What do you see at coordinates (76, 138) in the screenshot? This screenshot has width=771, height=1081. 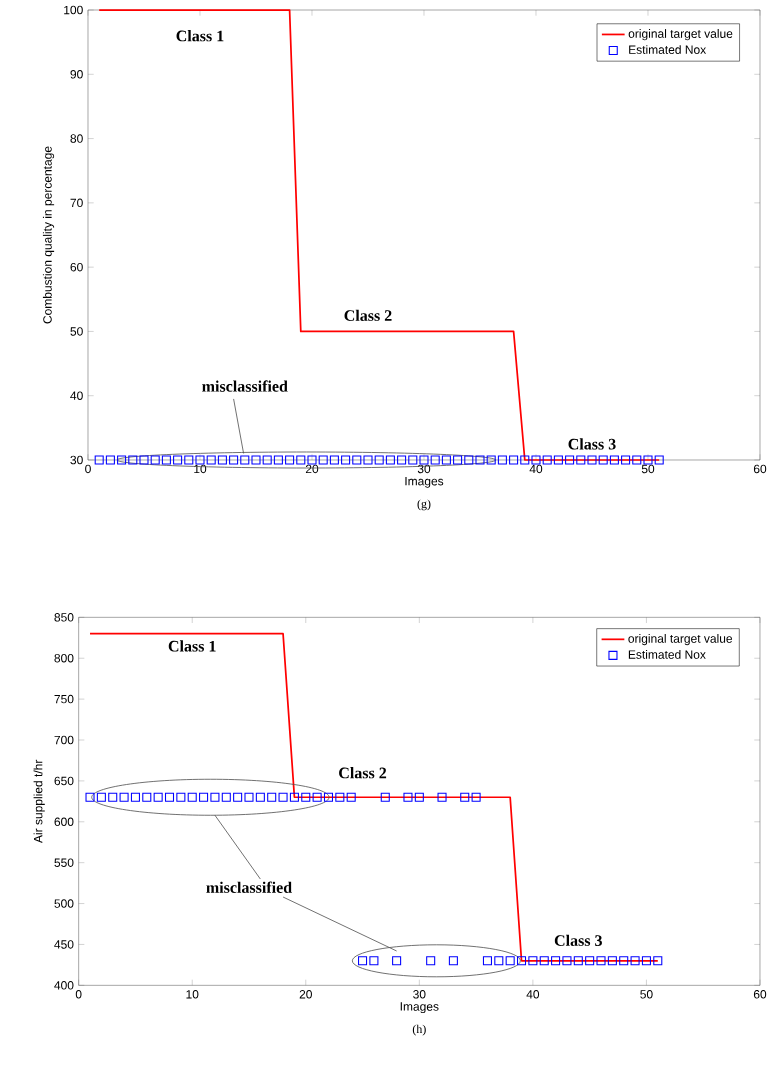 I see `y-tick-label: 80` at bounding box center [76, 138].